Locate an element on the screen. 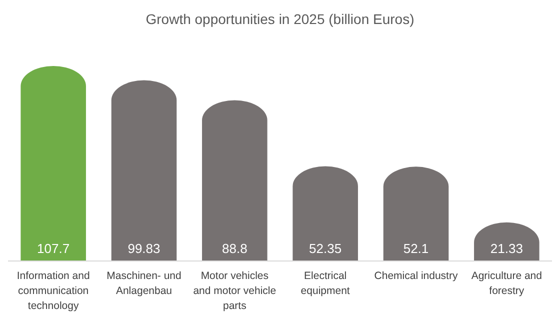 Image resolution: width=560 pixels, height=329 pixels. data-label: 52.35 is located at coordinates (325, 248).